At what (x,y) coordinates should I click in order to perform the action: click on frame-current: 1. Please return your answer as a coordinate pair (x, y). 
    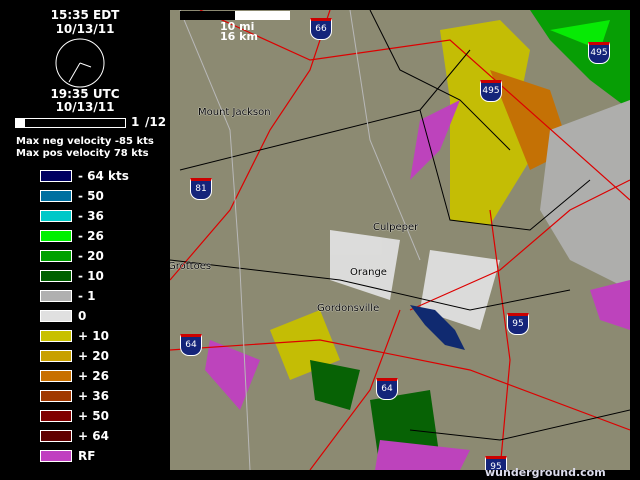
    Looking at the image, I should click on (135, 122).